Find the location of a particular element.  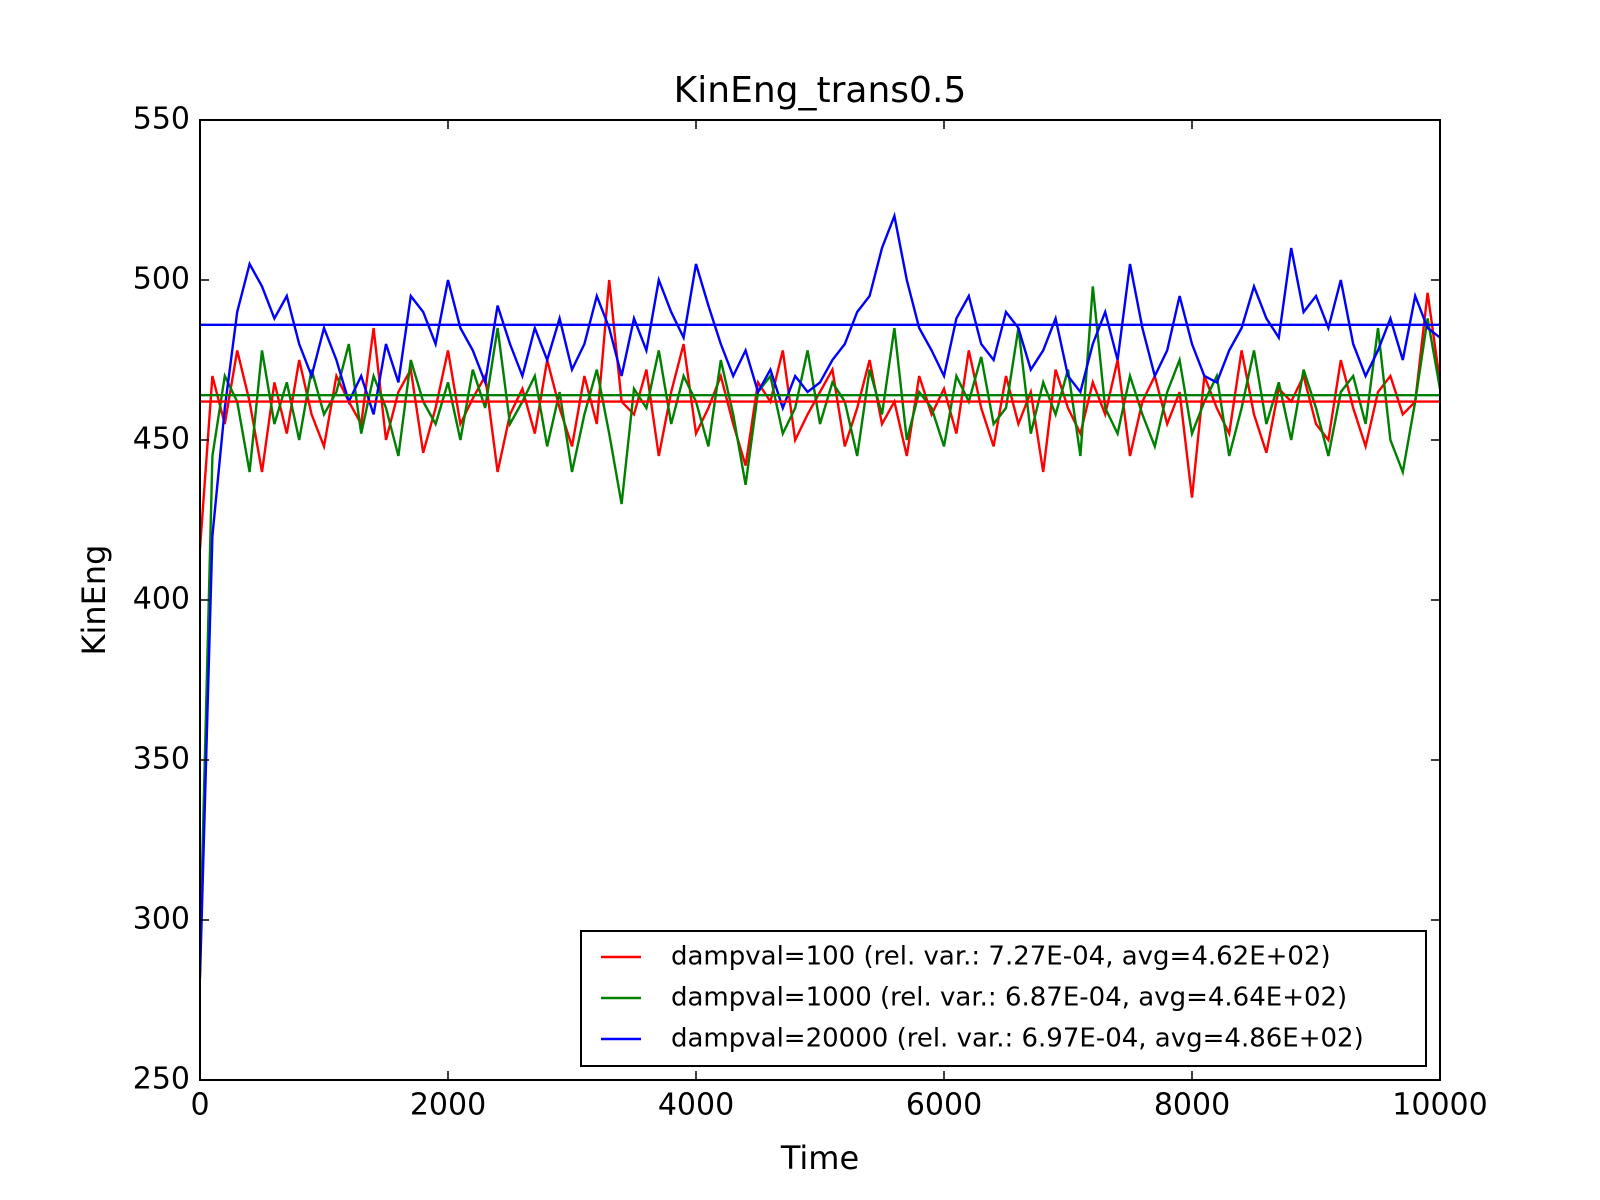

y-tick-label: 250 is located at coordinates (161, 1079).